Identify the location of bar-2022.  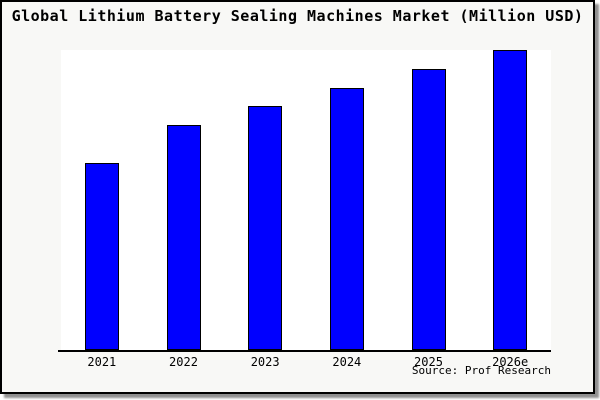
(183, 237).